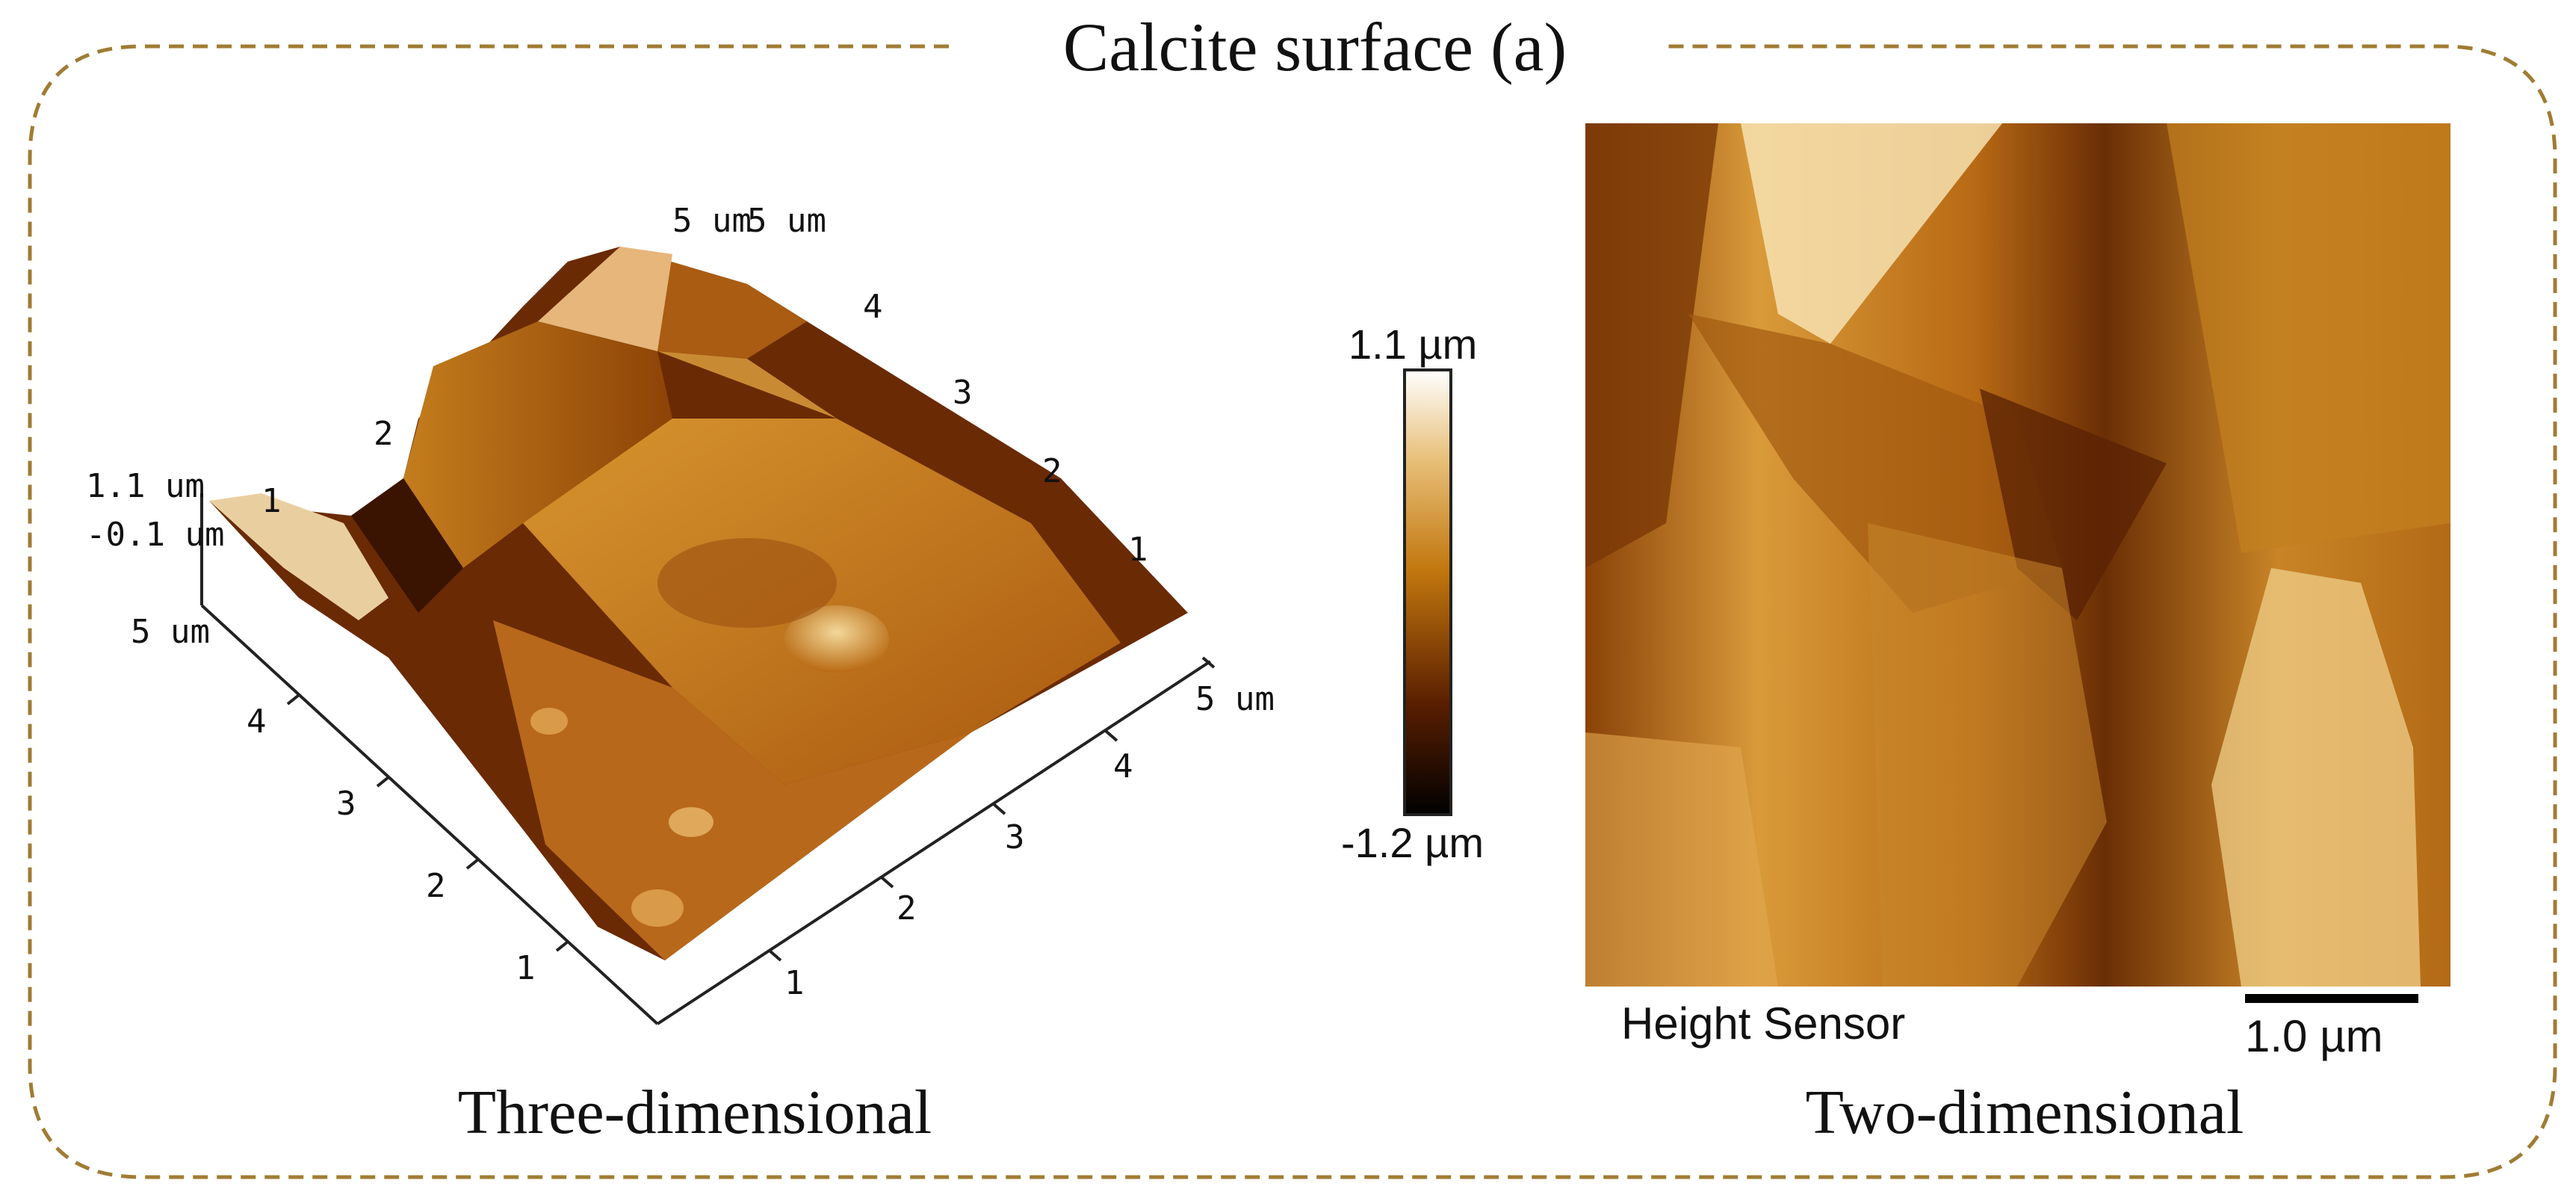  What do you see at coordinates (1015, 837) in the screenshot?
I see `y-tick-3: 3` at bounding box center [1015, 837].